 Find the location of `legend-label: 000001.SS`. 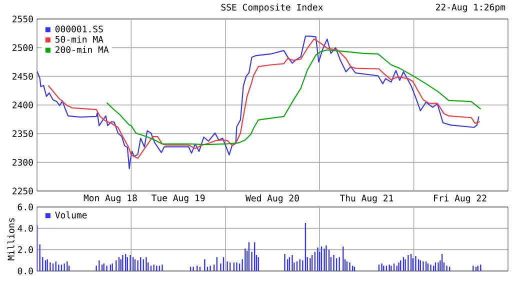

legend-label: 000001.SS is located at coordinates (79, 29).